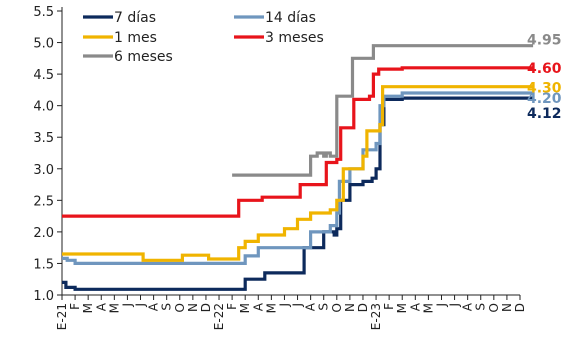  I want to click on y-tick-label: 4.0, so click(43, 107).